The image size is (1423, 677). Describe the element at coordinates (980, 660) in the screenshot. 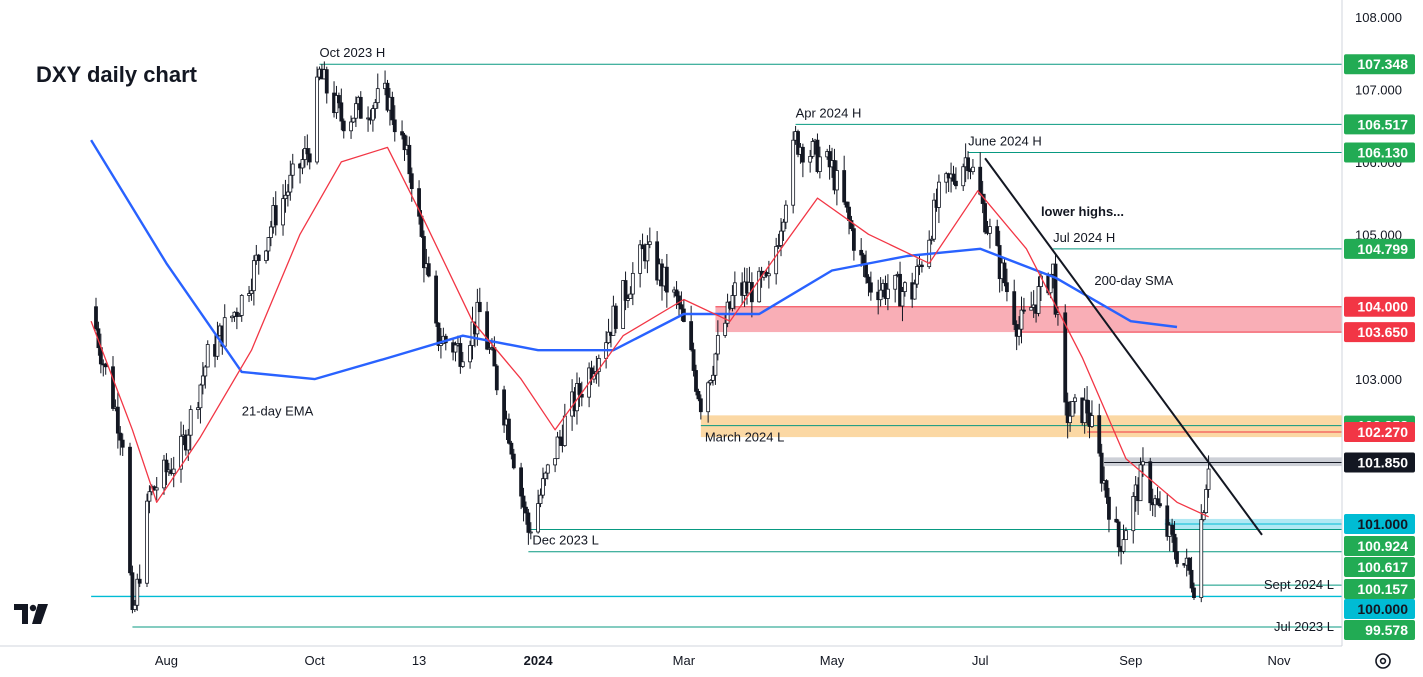

I see `x-tick-Jul: Jul` at that location.